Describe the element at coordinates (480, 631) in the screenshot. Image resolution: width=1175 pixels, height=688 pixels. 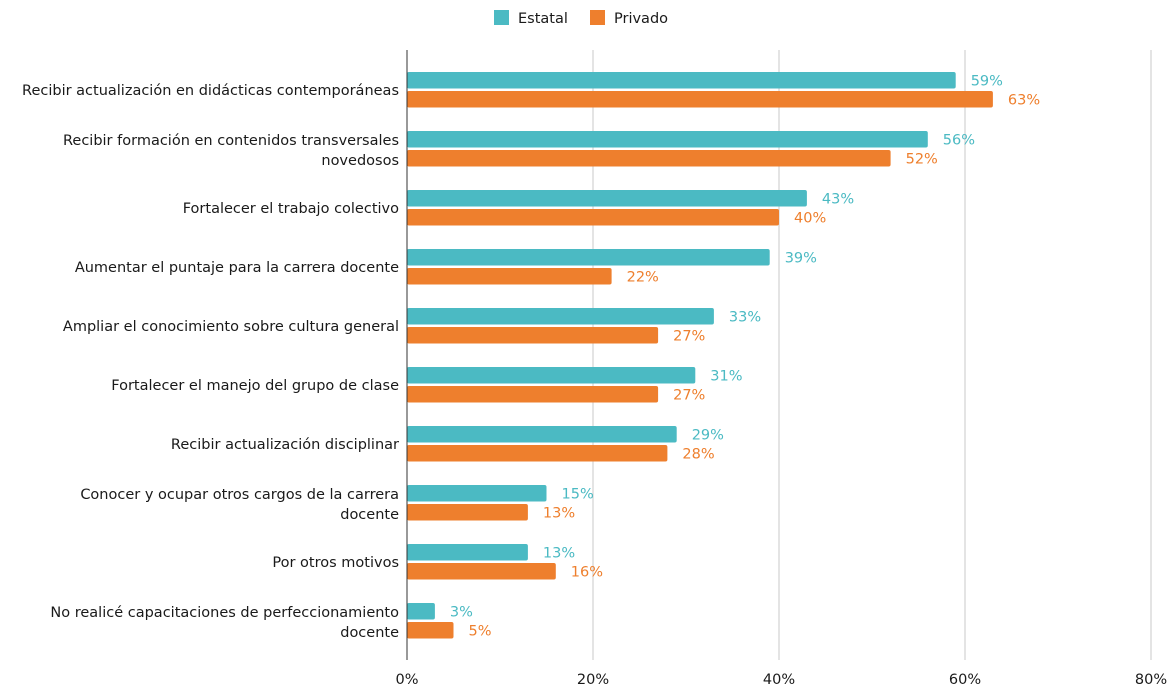
I see `data-label-privado: 5%` at that location.